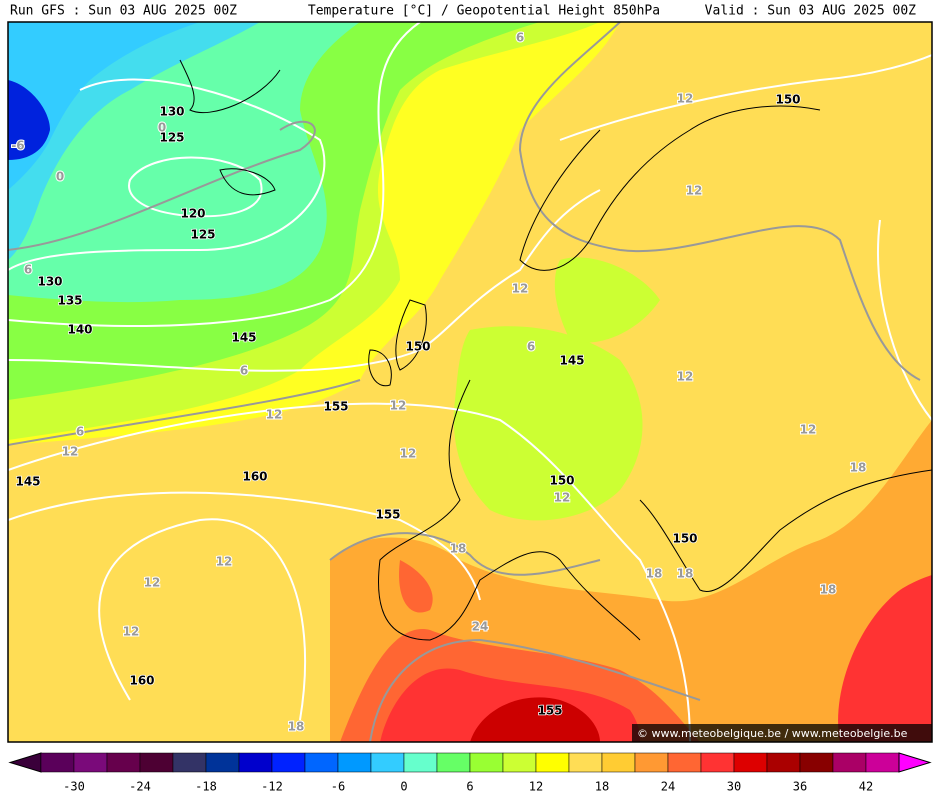 Image resolution: width=940 pixels, height=800 pixels. What do you see at coordinates (668, 787) in the screenshot?
I see `colorbar-tick-label: 24` at bounding box center [668, 787].